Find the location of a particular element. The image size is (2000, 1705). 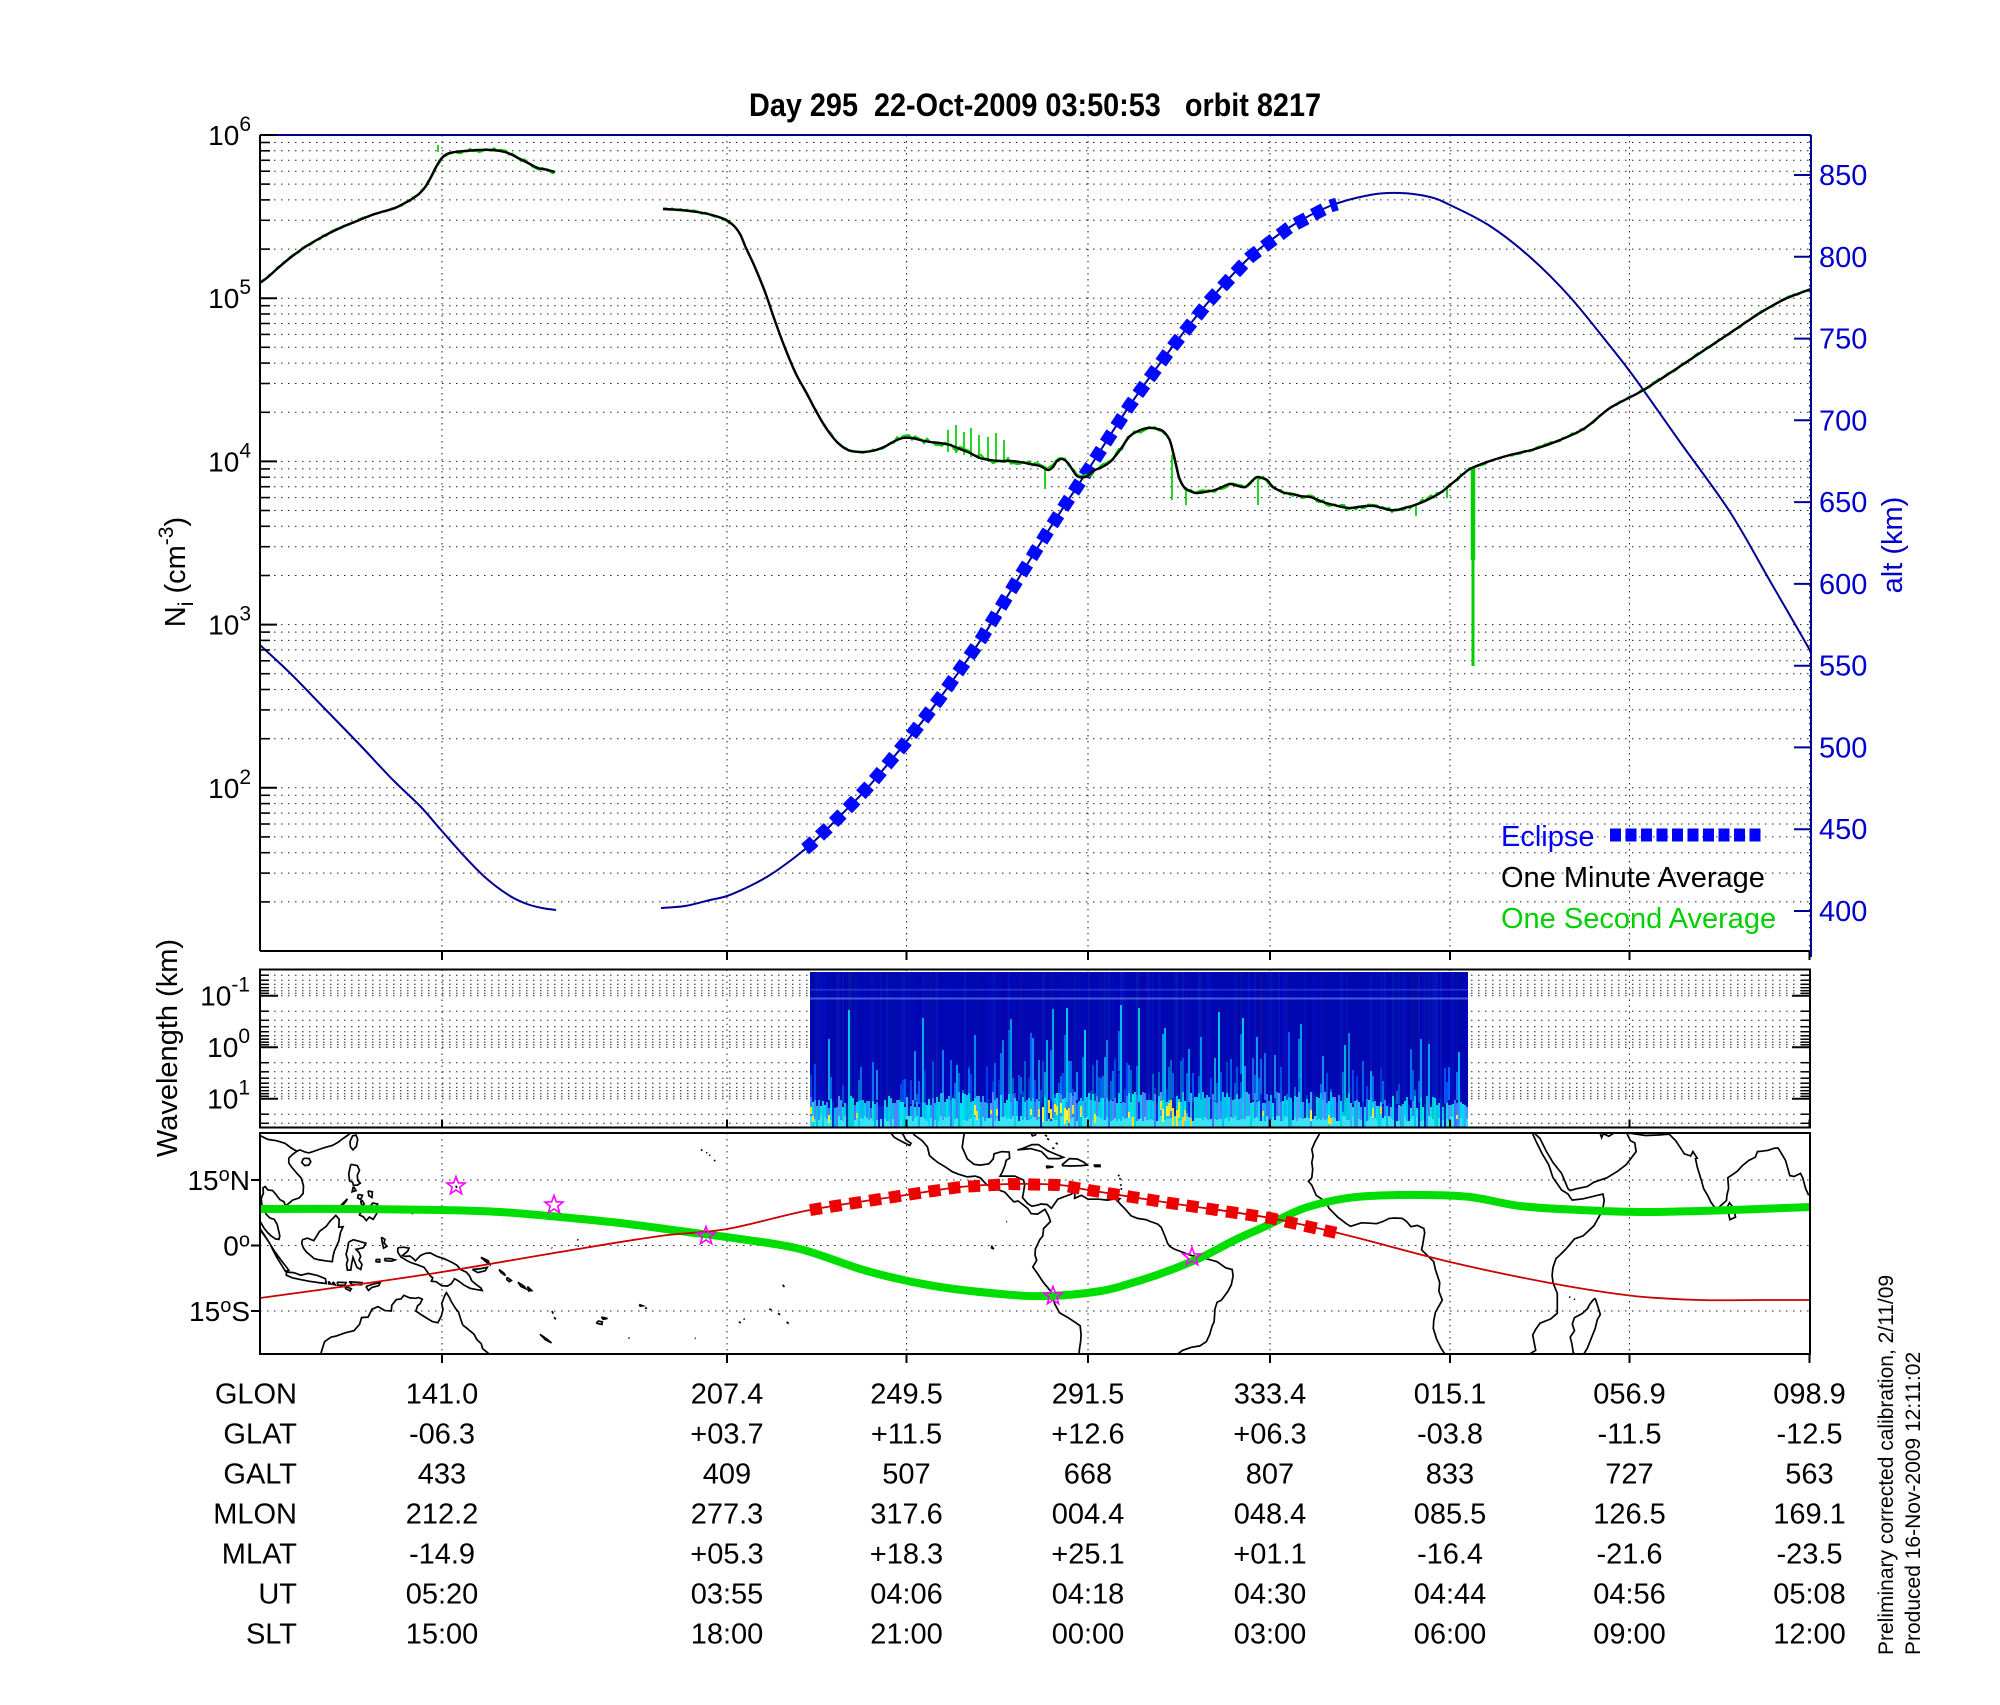

svg-text: -12.5 is located at coordinates (1809, 1435).